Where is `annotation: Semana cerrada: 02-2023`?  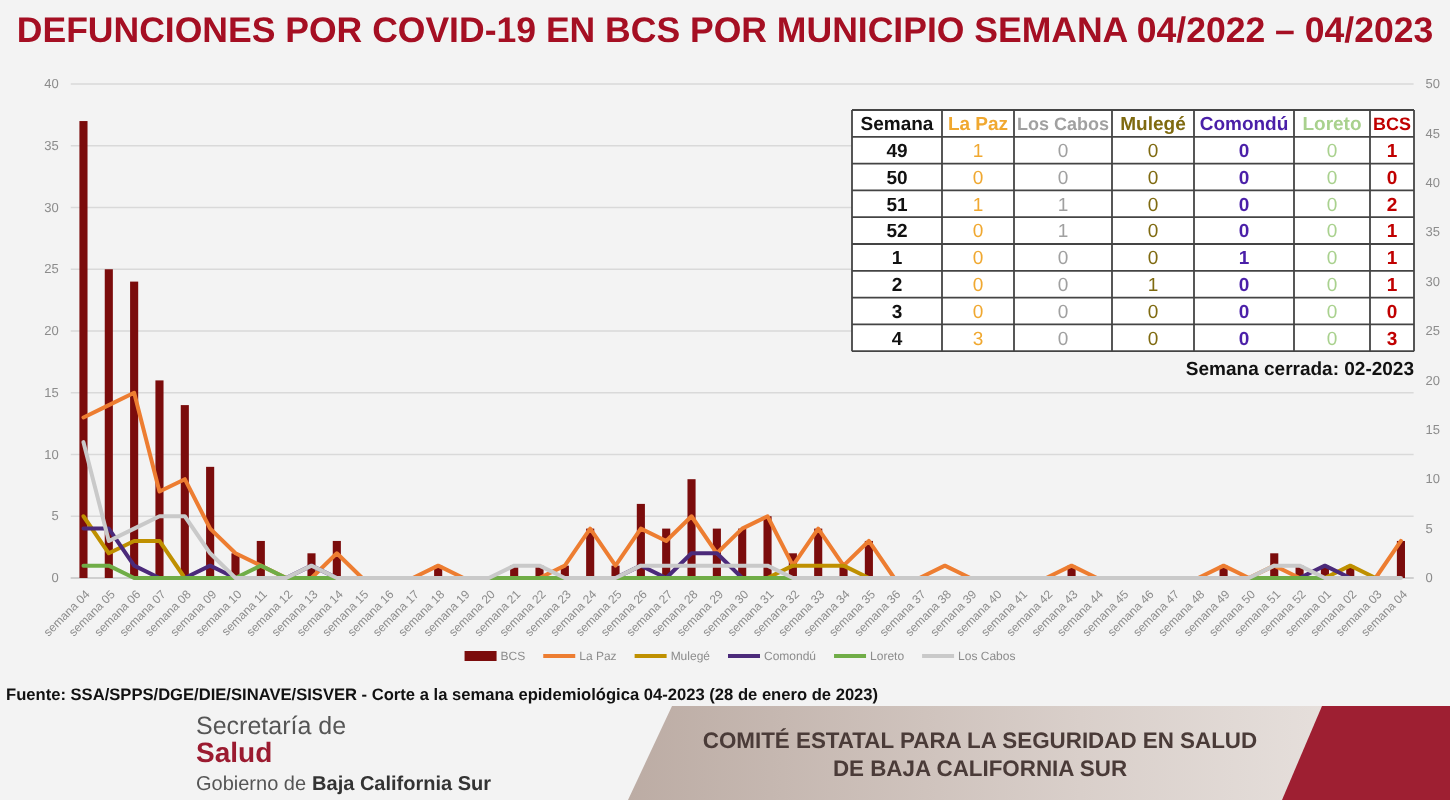 annotation: Semana cerrada: 02-2023 is located at coordinates (1299, 370).